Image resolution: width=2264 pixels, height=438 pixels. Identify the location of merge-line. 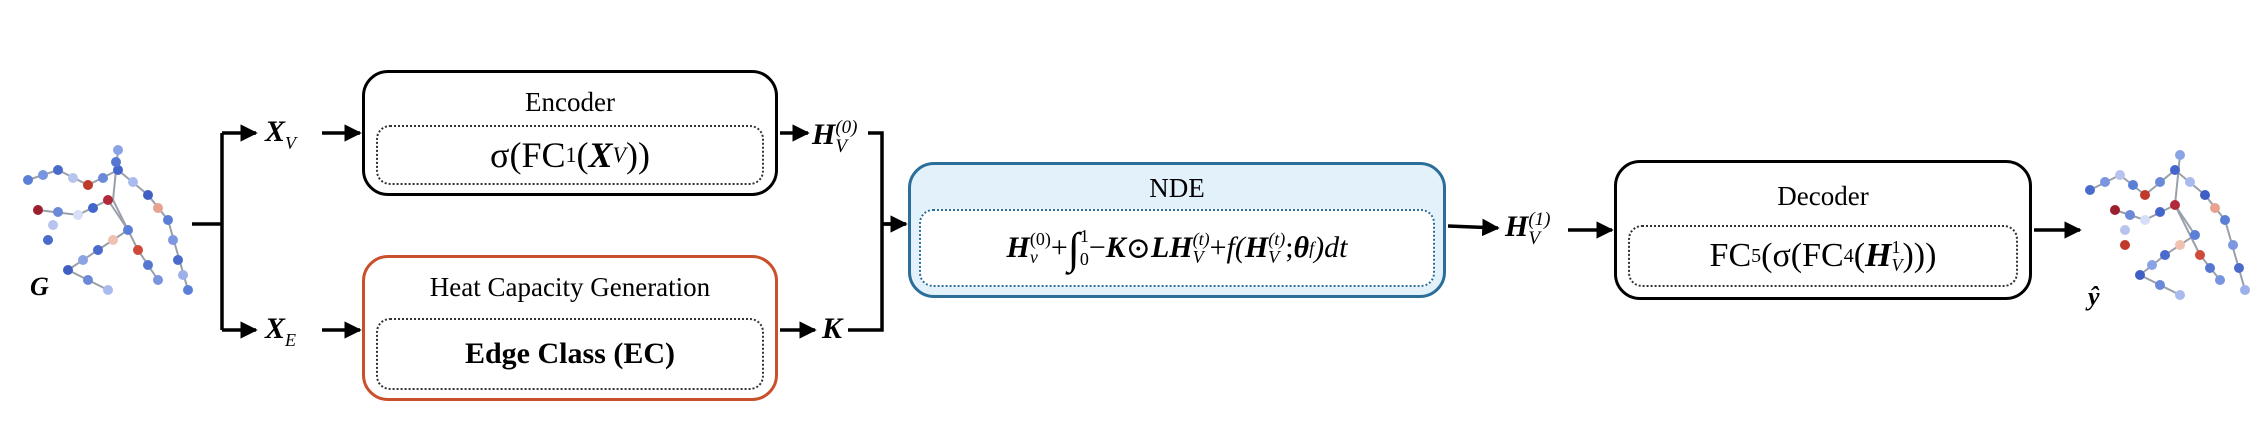
(877, 231).